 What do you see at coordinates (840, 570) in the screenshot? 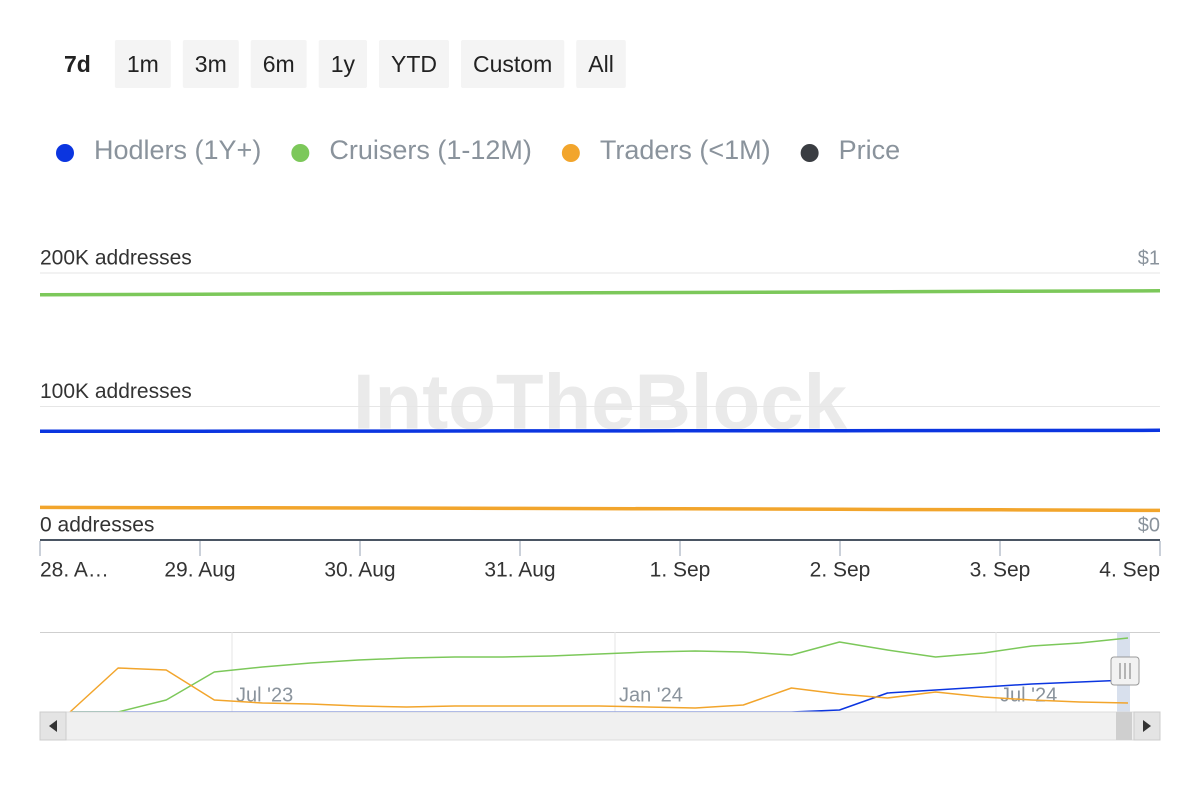
I see `x-tick-label: 2. Sep` at bounding box center [840, 570].